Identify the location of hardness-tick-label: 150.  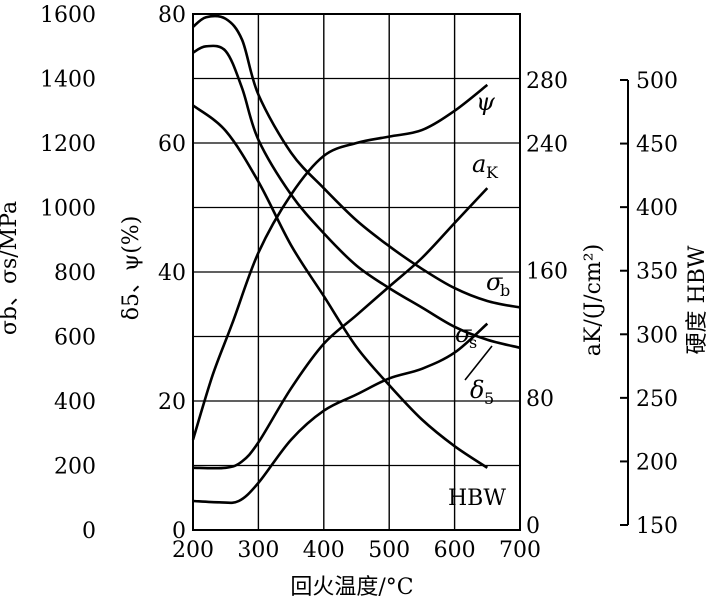
(657, 526).